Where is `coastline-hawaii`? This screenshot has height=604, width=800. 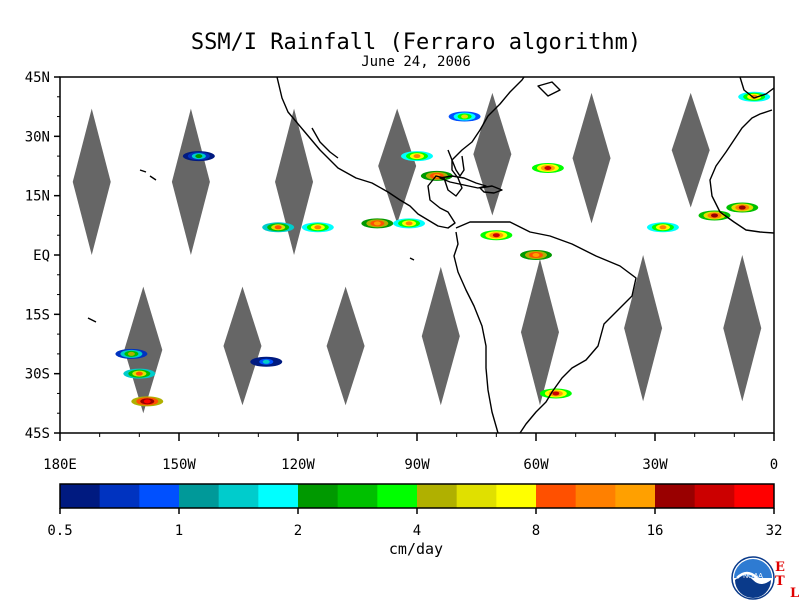 coastline-hawaii is located at coordinates (148, 175).